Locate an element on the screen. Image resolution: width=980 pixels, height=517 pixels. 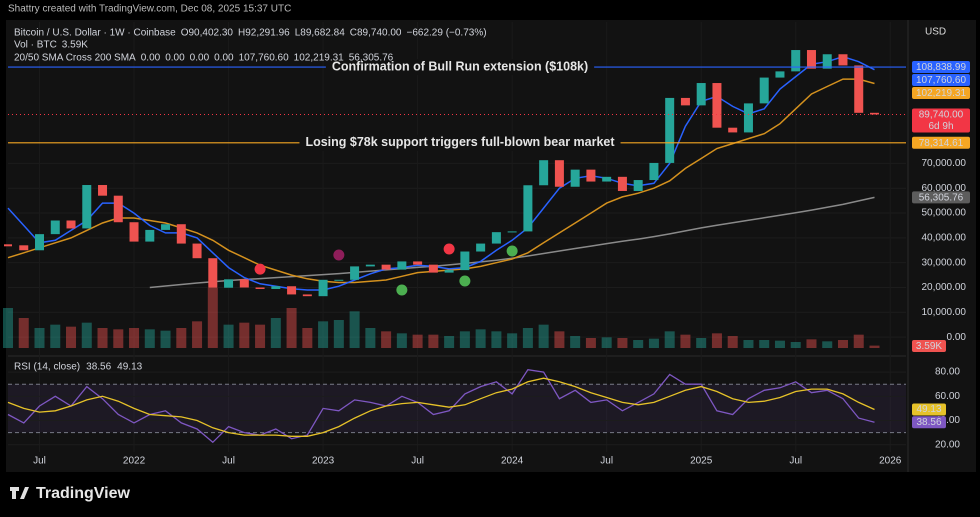
rsi-tick-label: 60.00 is located at coordinates (947, 396).